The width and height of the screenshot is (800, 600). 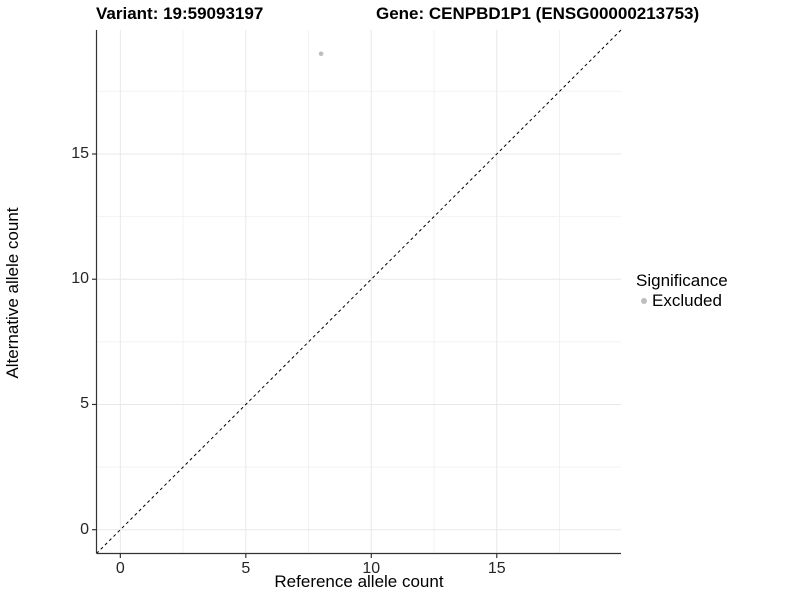 What do you see at coordinates (80, 153) in the screenshot?
I see `y-tick-label: 15` at bounding box center [80, 153].